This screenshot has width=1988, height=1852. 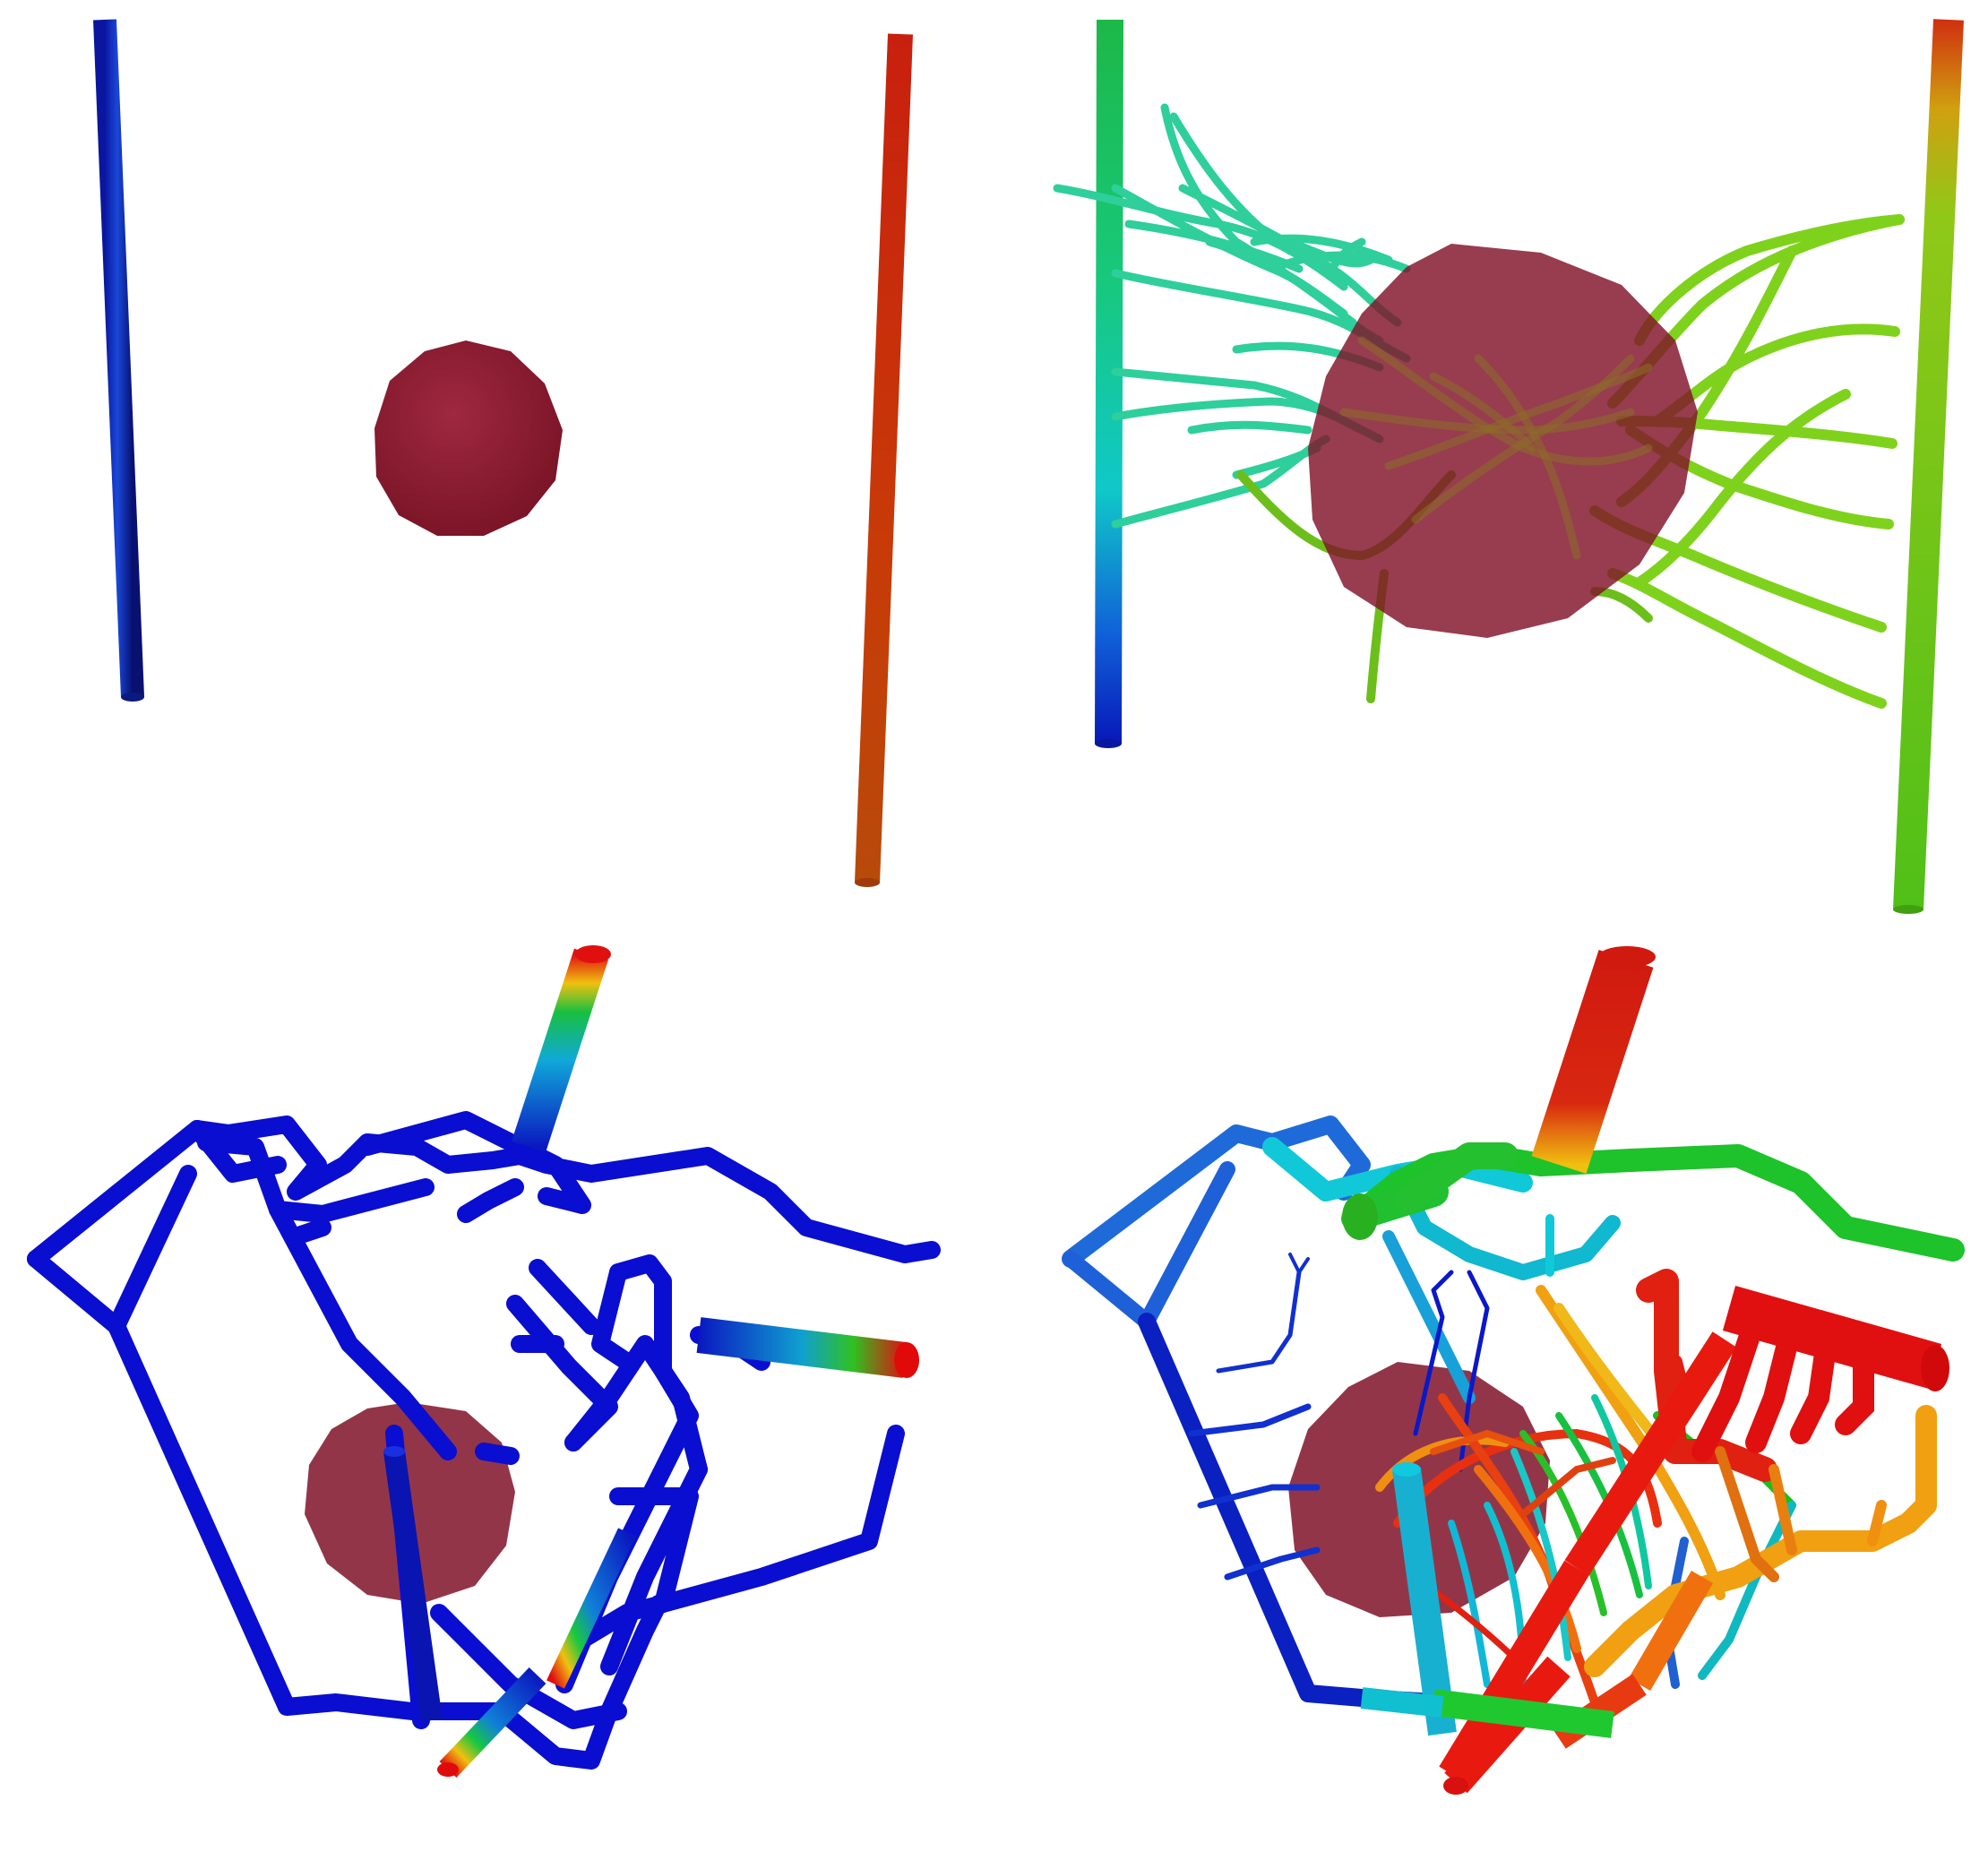 What do you see at coordinates (1782, 1384) in the screenshot?
I see `outlet-branches-top-right` at bounding box center [1782, 1384].